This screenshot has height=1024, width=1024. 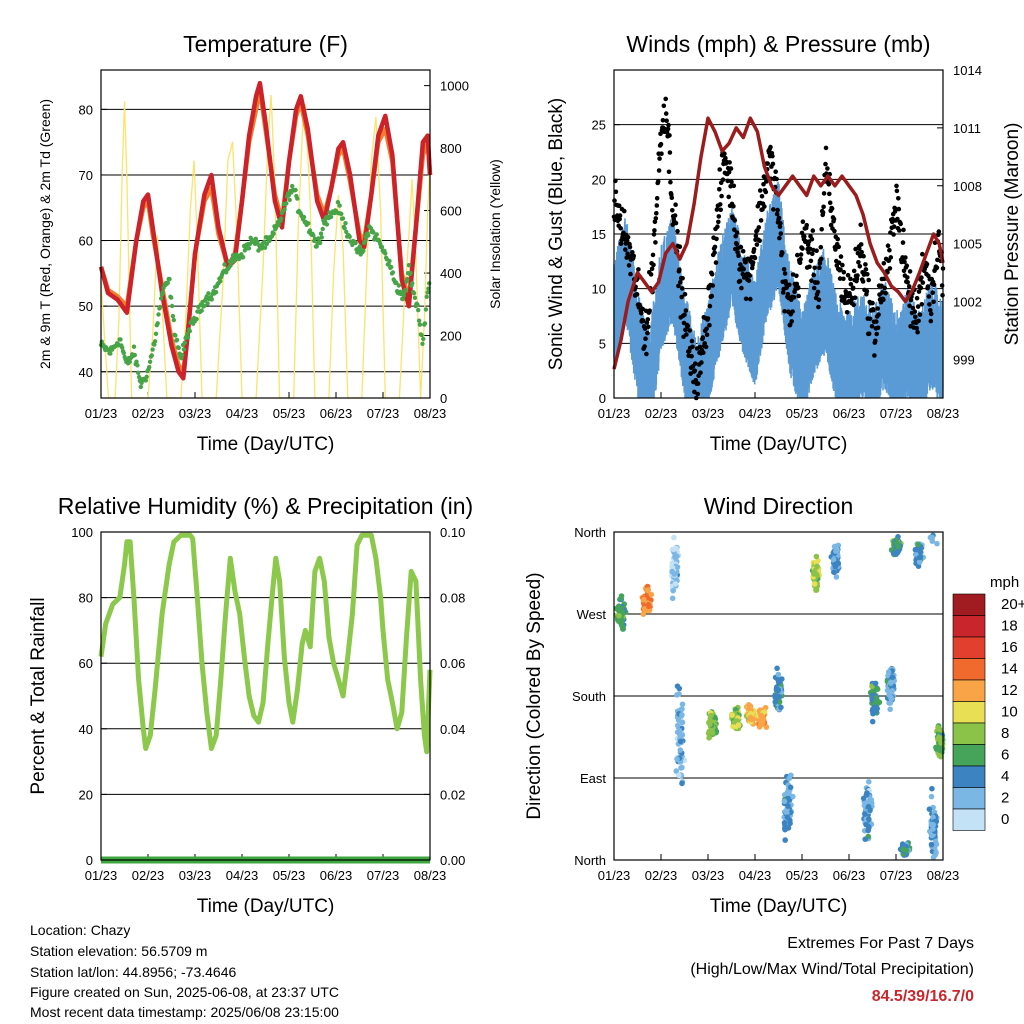 I want to click on legend-label: 14, so click(x=1009, y=669).